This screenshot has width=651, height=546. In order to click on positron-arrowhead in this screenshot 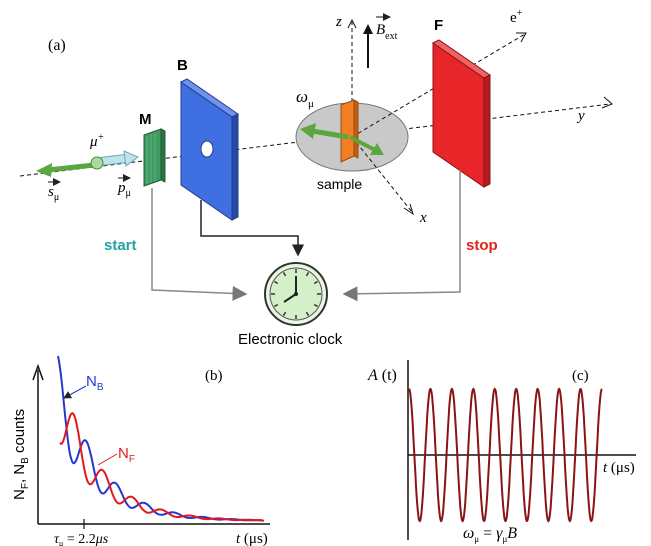, I will do `click(521, 37)`.